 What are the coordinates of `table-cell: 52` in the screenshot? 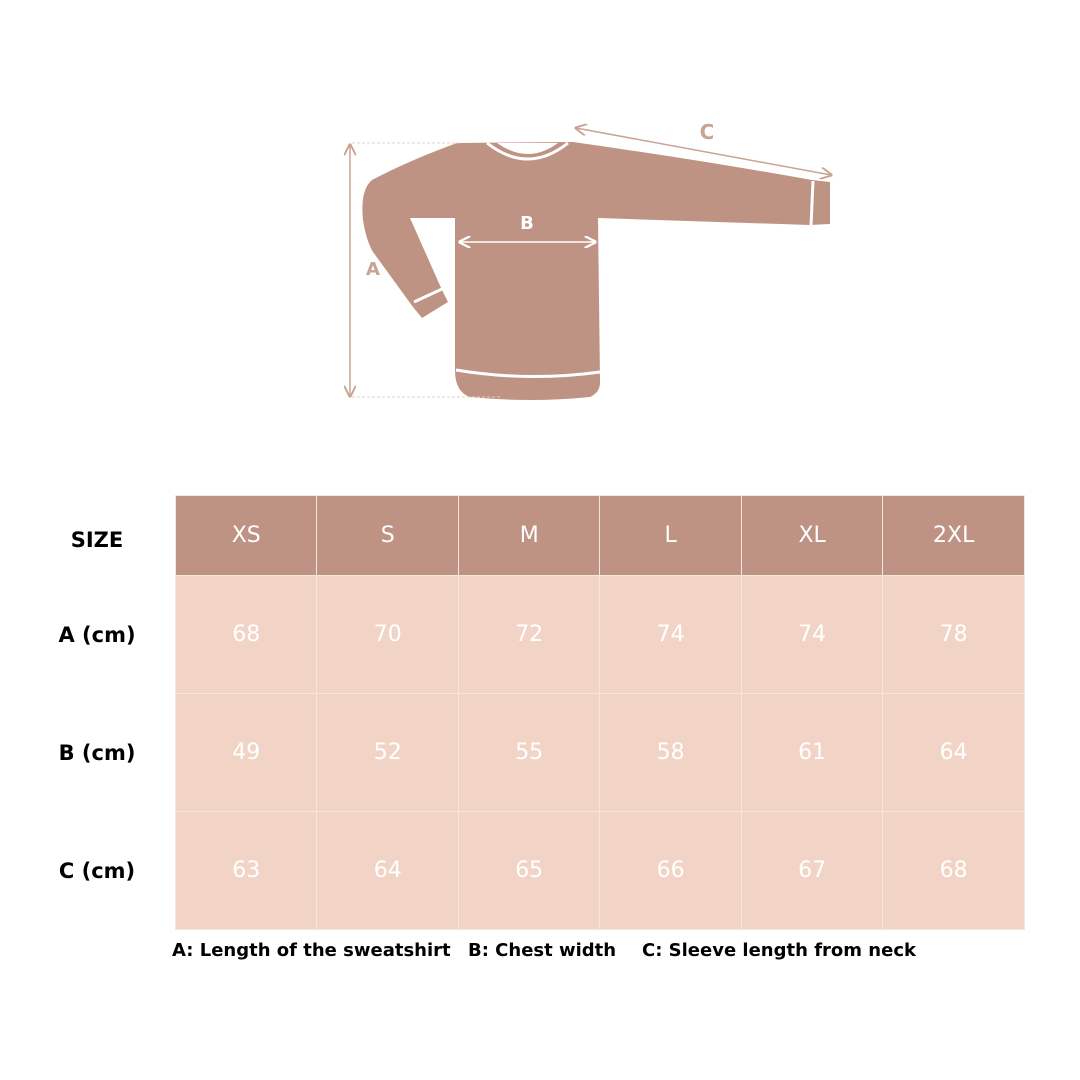 It's located at (387, 752).